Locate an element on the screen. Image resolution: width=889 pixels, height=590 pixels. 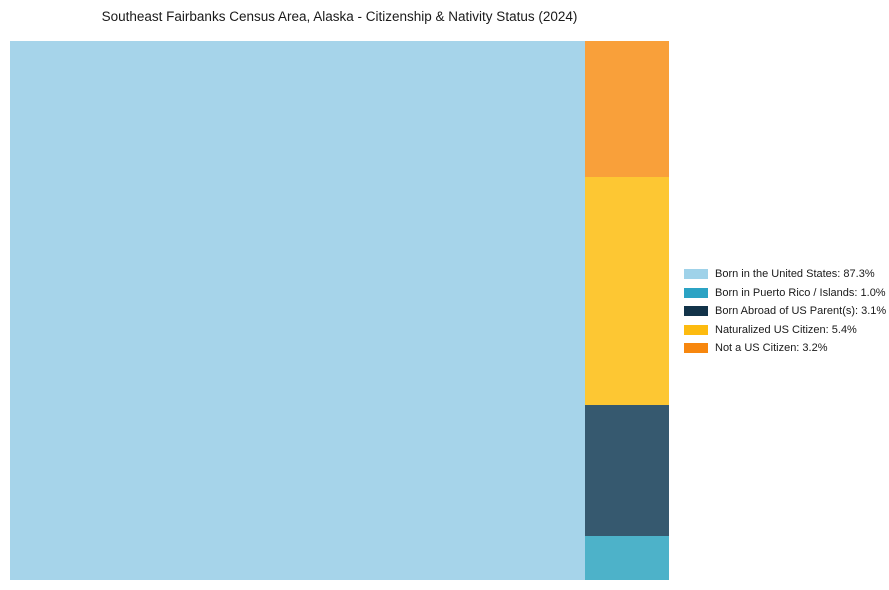
legend-item-label: Naturalized US Citizen: 5.4% is located at coordinates (786, 329).